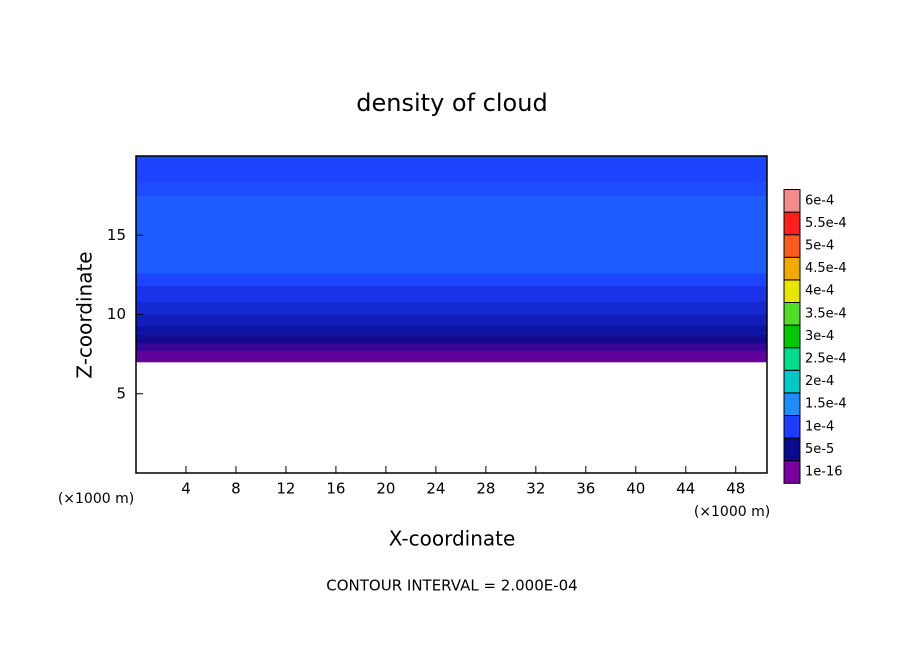 This screenshot has height=658, width=904. Describe the element at coordinates (385, 489) in the screenshot. I see `x-tick-label: 20` at that location.